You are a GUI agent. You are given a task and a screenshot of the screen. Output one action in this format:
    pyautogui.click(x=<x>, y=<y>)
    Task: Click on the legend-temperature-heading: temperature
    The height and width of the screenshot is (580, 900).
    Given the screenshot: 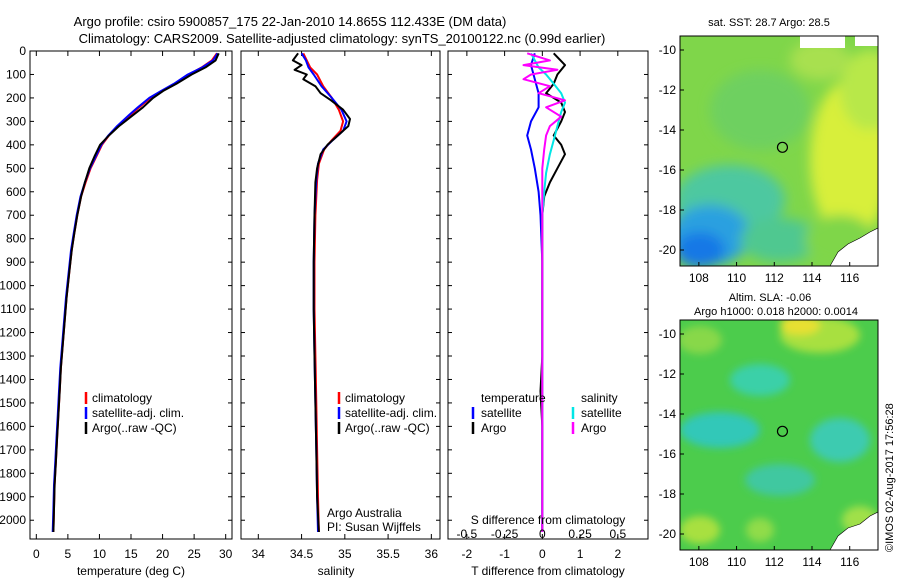 What is the action you would take?
    pyautogui.click(x=513, y=398)
    